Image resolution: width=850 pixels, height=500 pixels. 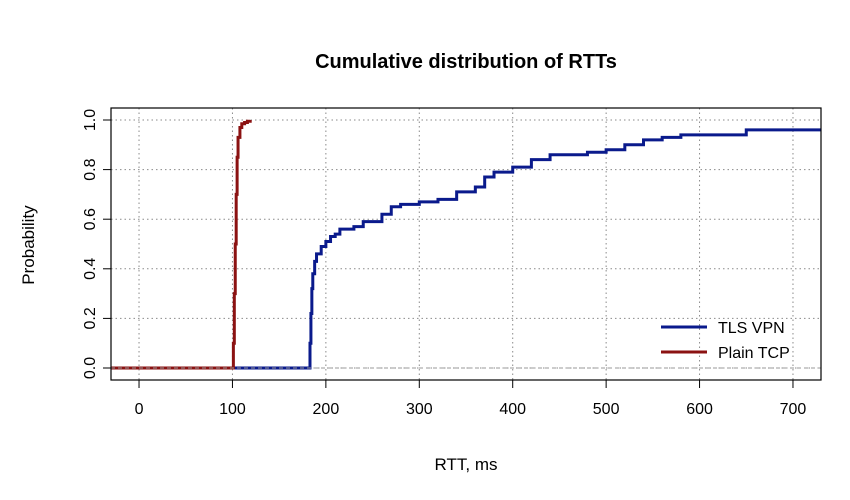 What do you see at coordinates (699, 409) in the screenshot?
I see `x-tick-label: 600` at bounding box center [699, 409].